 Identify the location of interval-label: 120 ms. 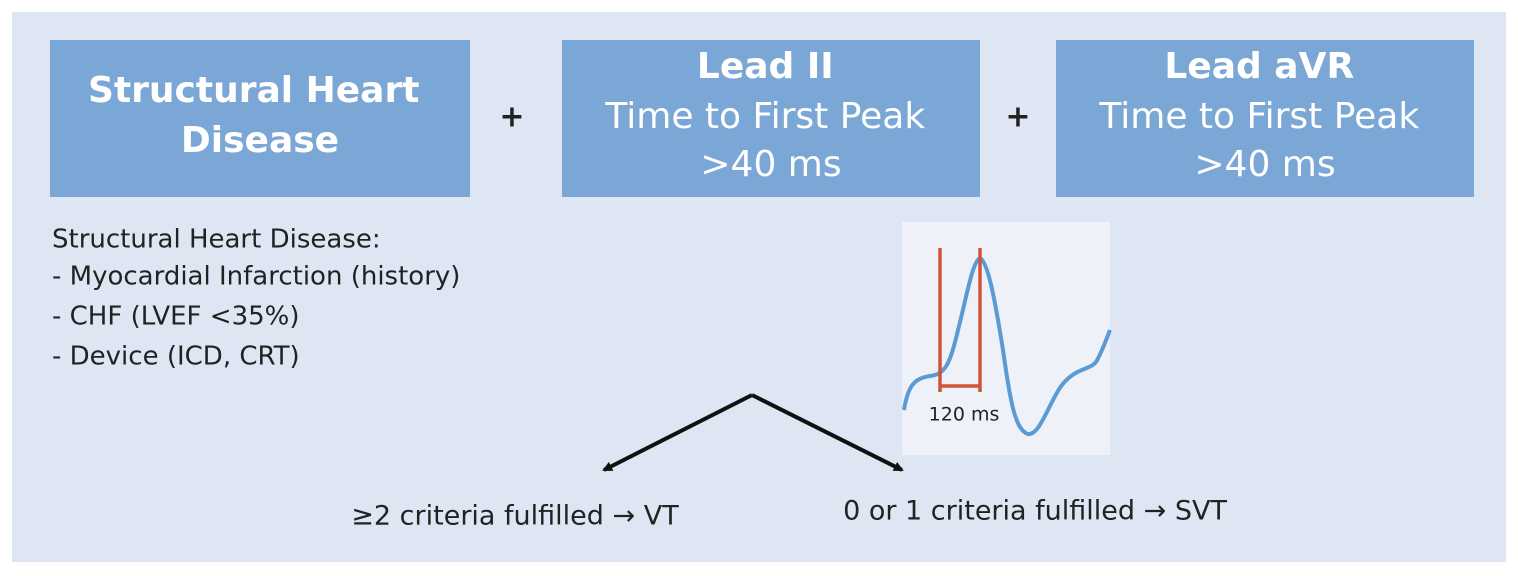
(964, 415).